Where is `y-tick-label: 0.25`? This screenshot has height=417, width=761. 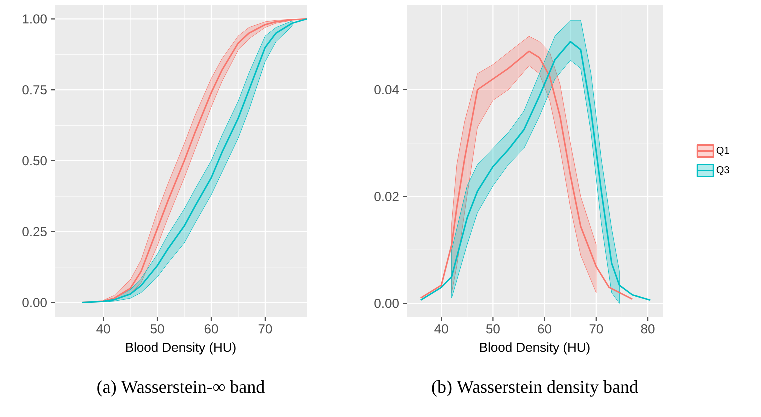
y-tick-label: 0.25 is located at coordinates (34, 231).